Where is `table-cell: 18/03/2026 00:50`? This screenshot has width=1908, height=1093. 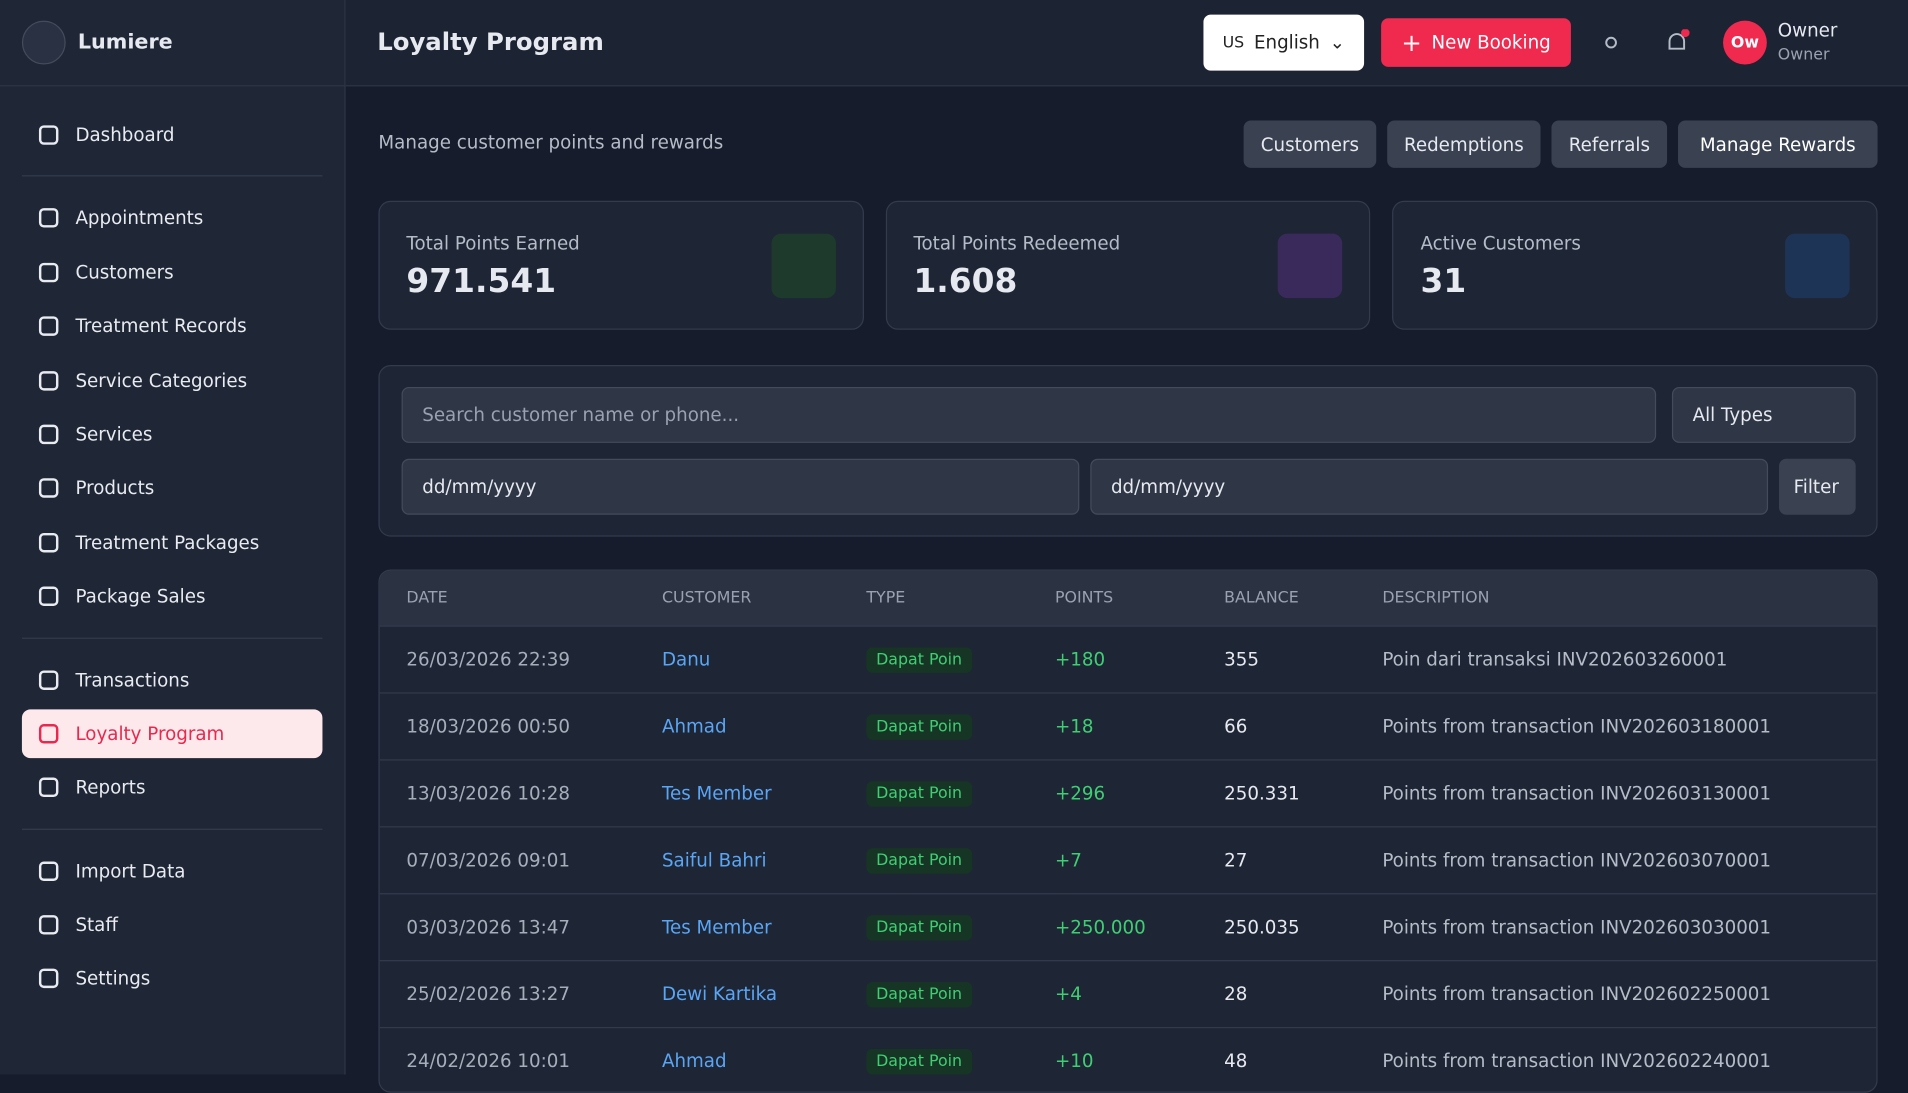 table-cell: 18/03/2026 00:50 is located at coordinates (488, 727).